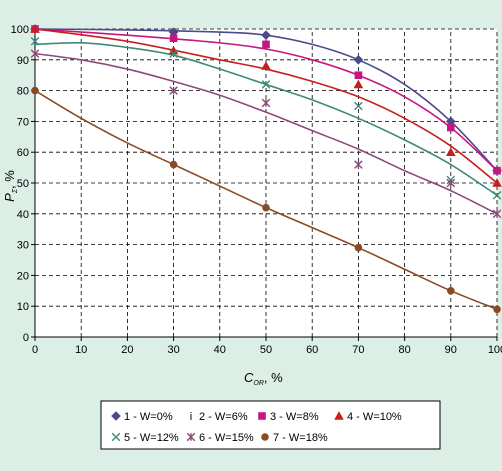 The width and height of the screenshot is (502, 471). Describe the element at coordinates (300, 438) in the screenshot. I see `legend-label: 7 - W=18%` at that location.